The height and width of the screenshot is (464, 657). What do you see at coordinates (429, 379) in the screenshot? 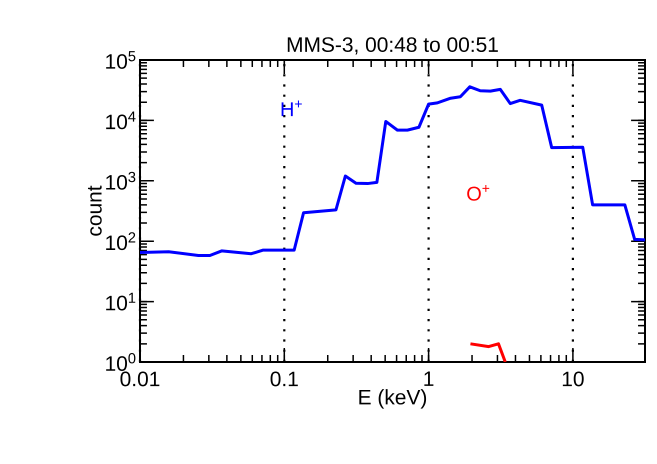
I see `x-tick-label: 1` at bounding box center [429, 379].